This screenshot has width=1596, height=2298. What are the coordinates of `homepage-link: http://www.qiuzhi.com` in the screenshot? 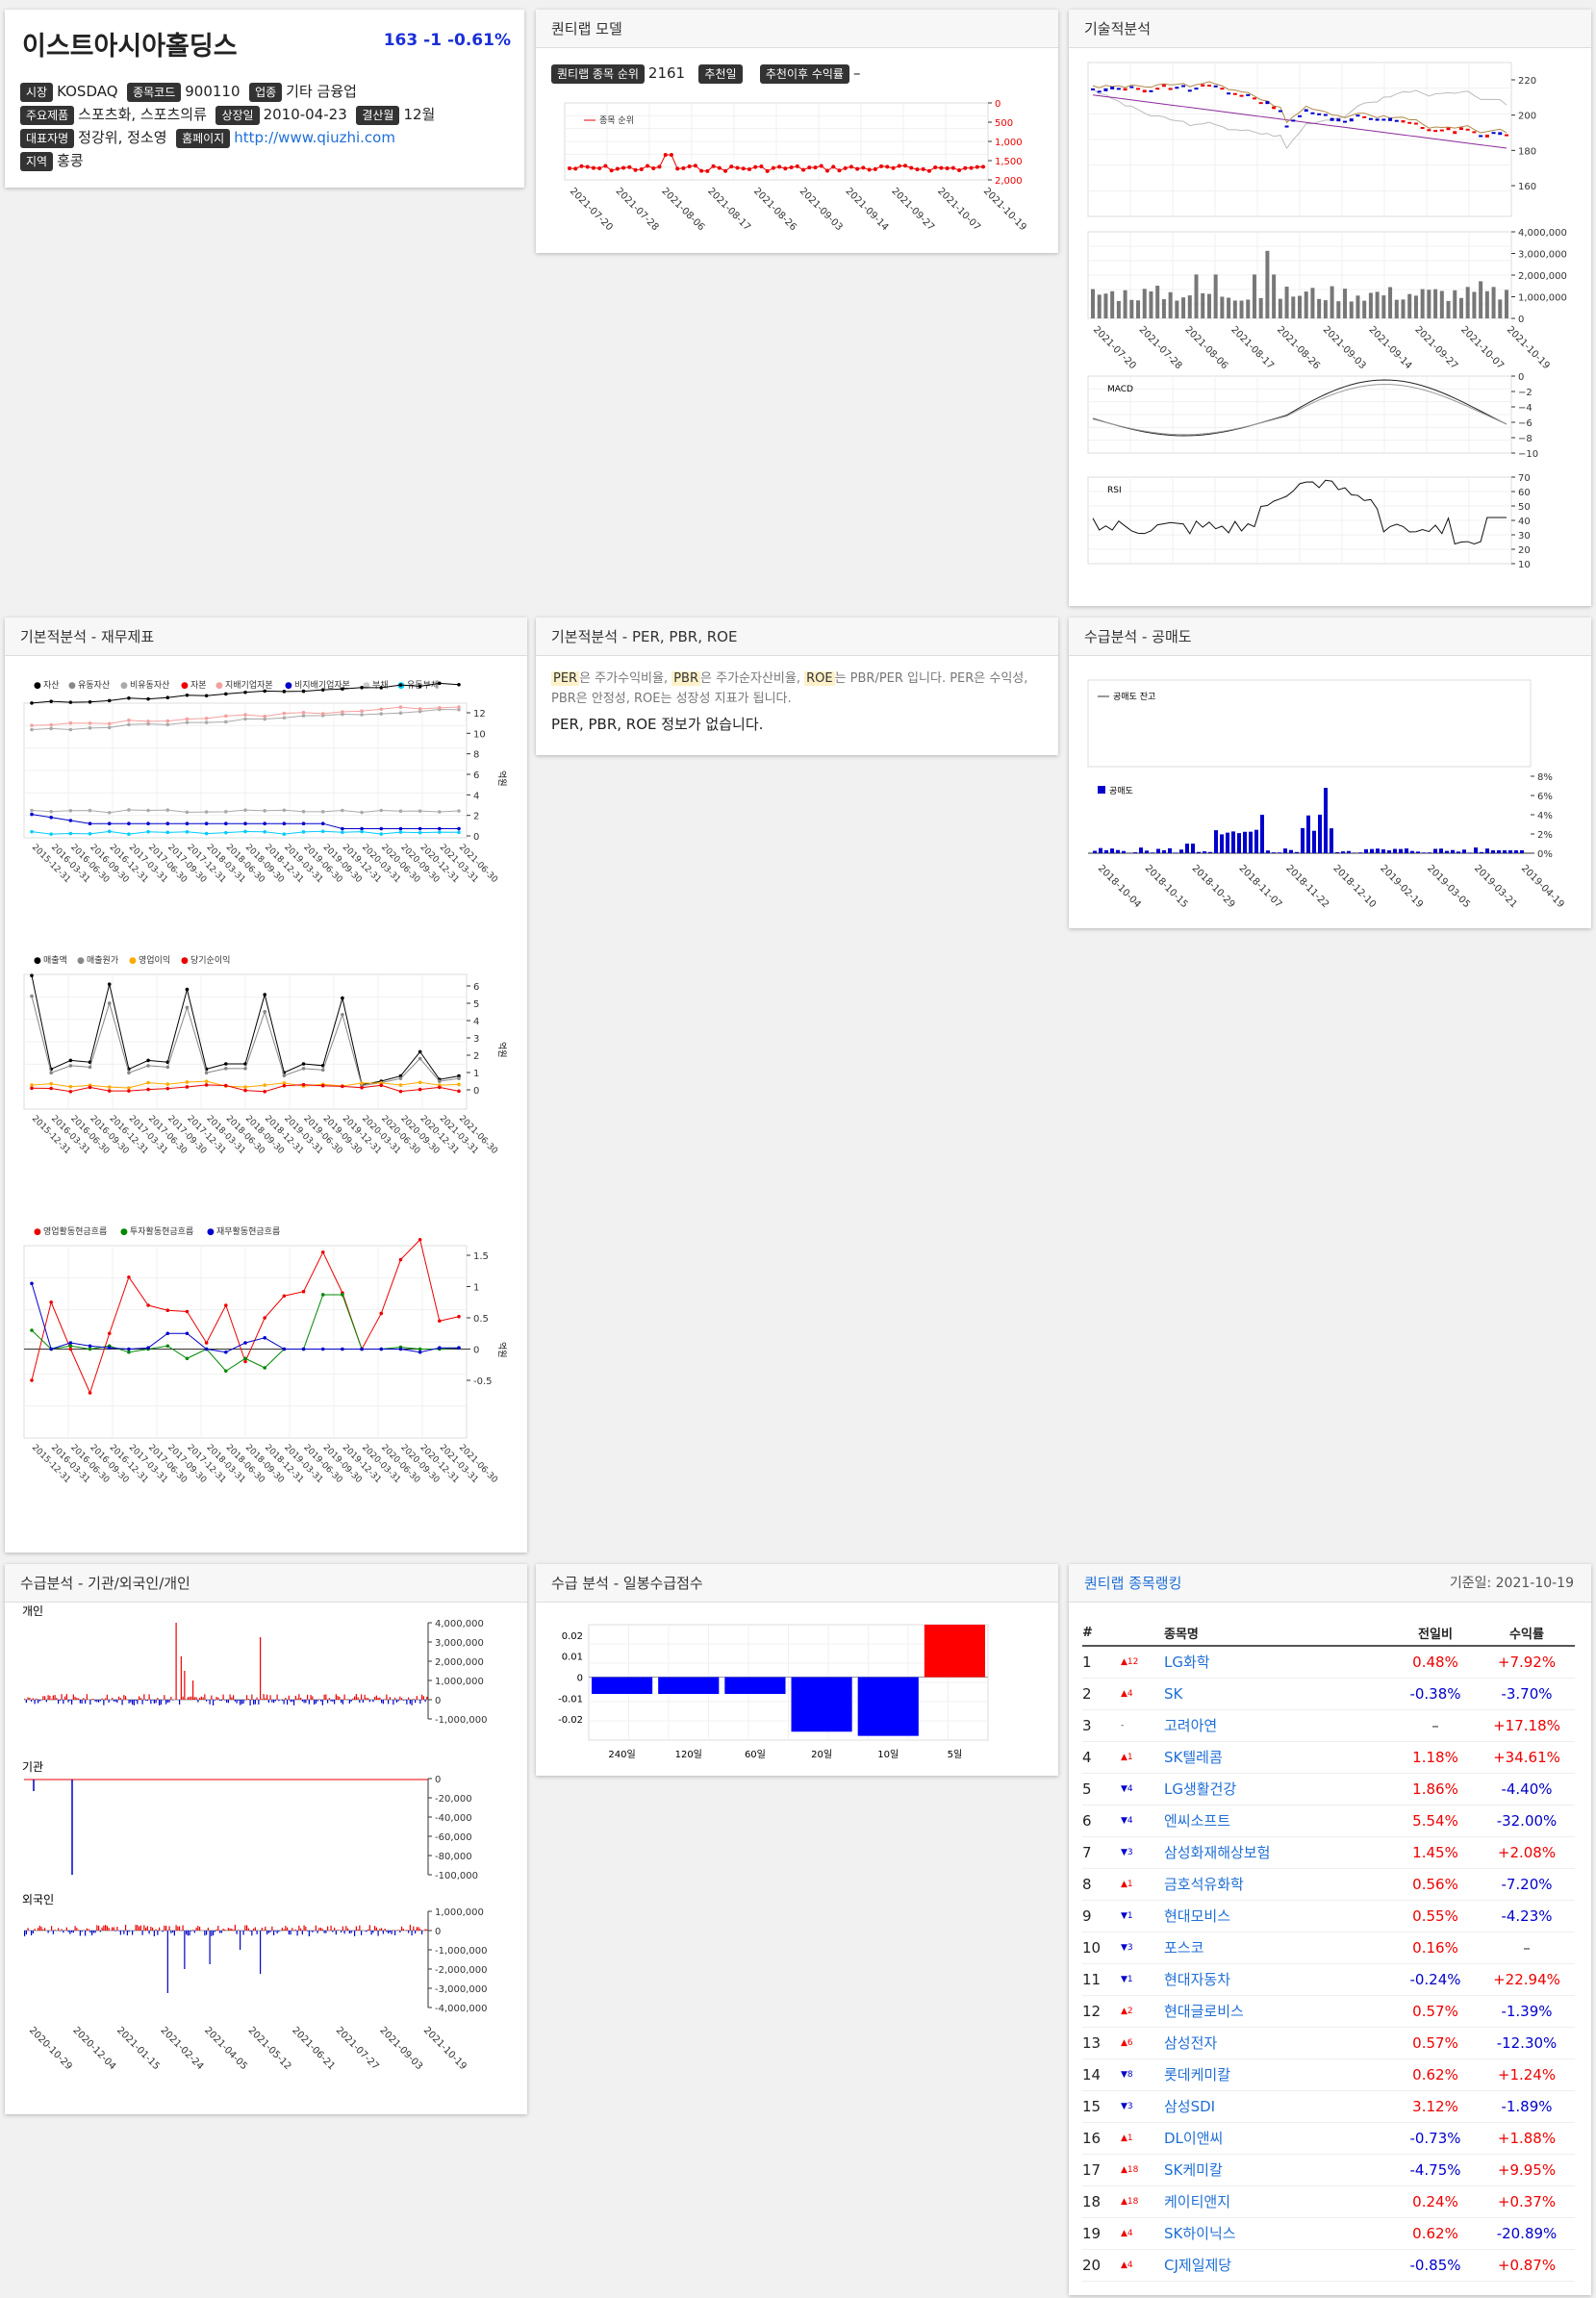 It's located at (314, 137).